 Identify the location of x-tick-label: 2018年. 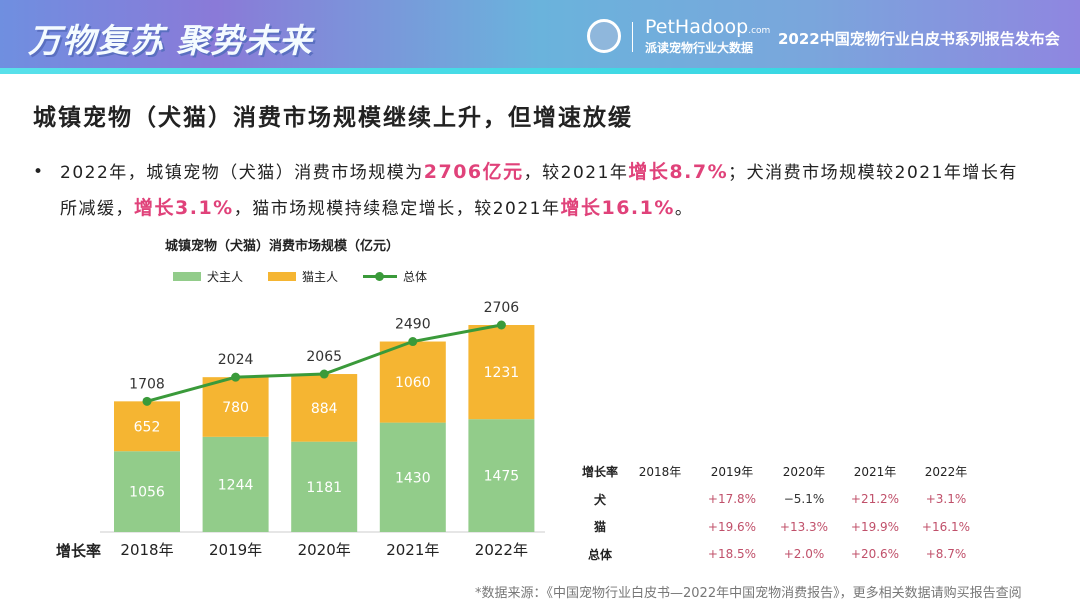
(146, 550).